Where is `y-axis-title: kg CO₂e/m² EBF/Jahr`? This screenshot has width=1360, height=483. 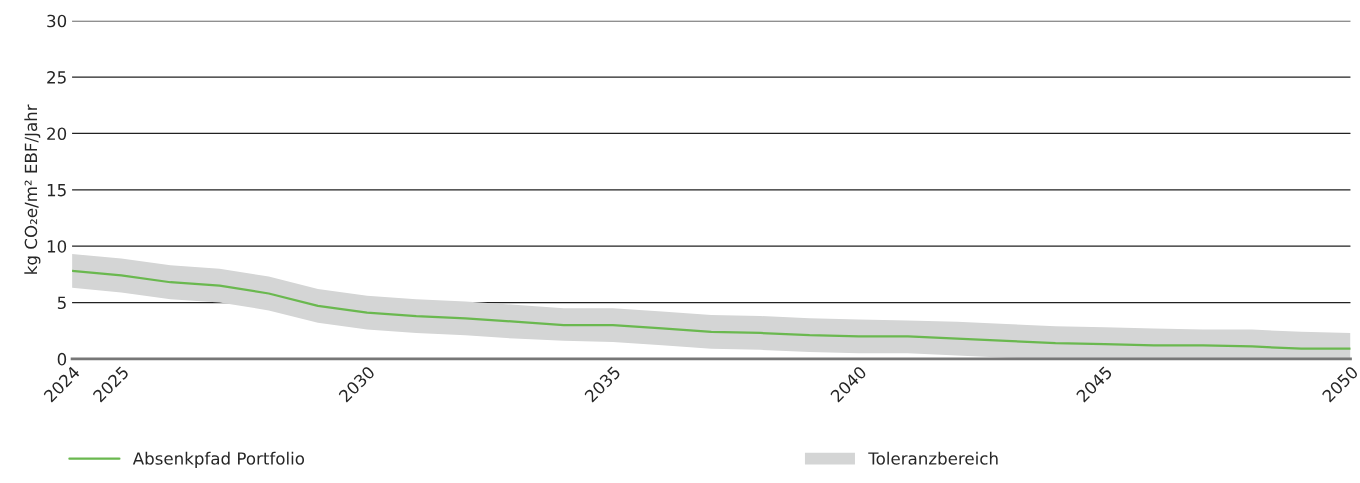
y-axis-title: kg CO₂e/m² EBF/Jahr is located at coordinates (32, 189).